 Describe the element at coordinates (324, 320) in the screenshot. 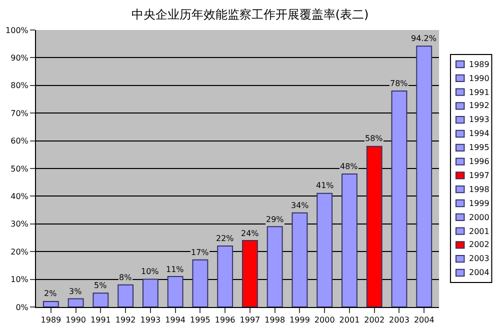

I see `x-tick-label: 2000` at that location.